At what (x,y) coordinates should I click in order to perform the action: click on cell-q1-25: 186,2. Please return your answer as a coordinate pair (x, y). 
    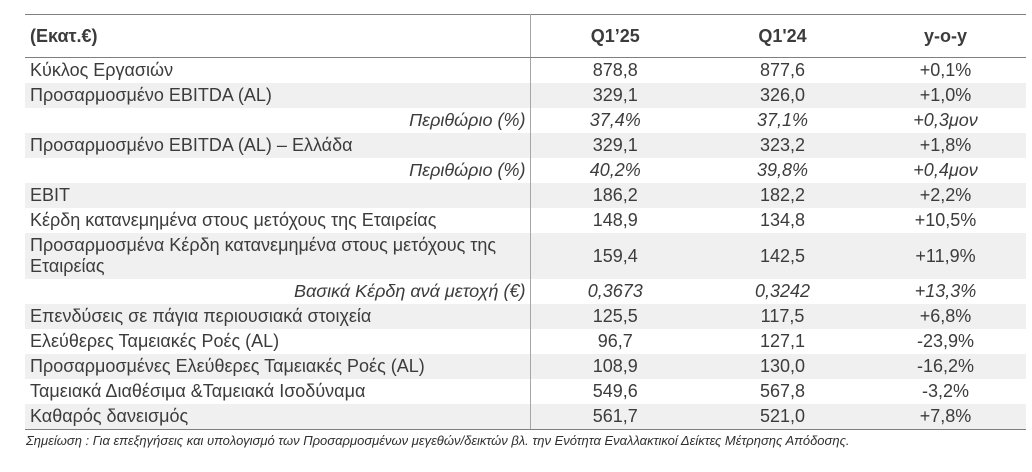
    Looking at the image, I should click on (615, 195).